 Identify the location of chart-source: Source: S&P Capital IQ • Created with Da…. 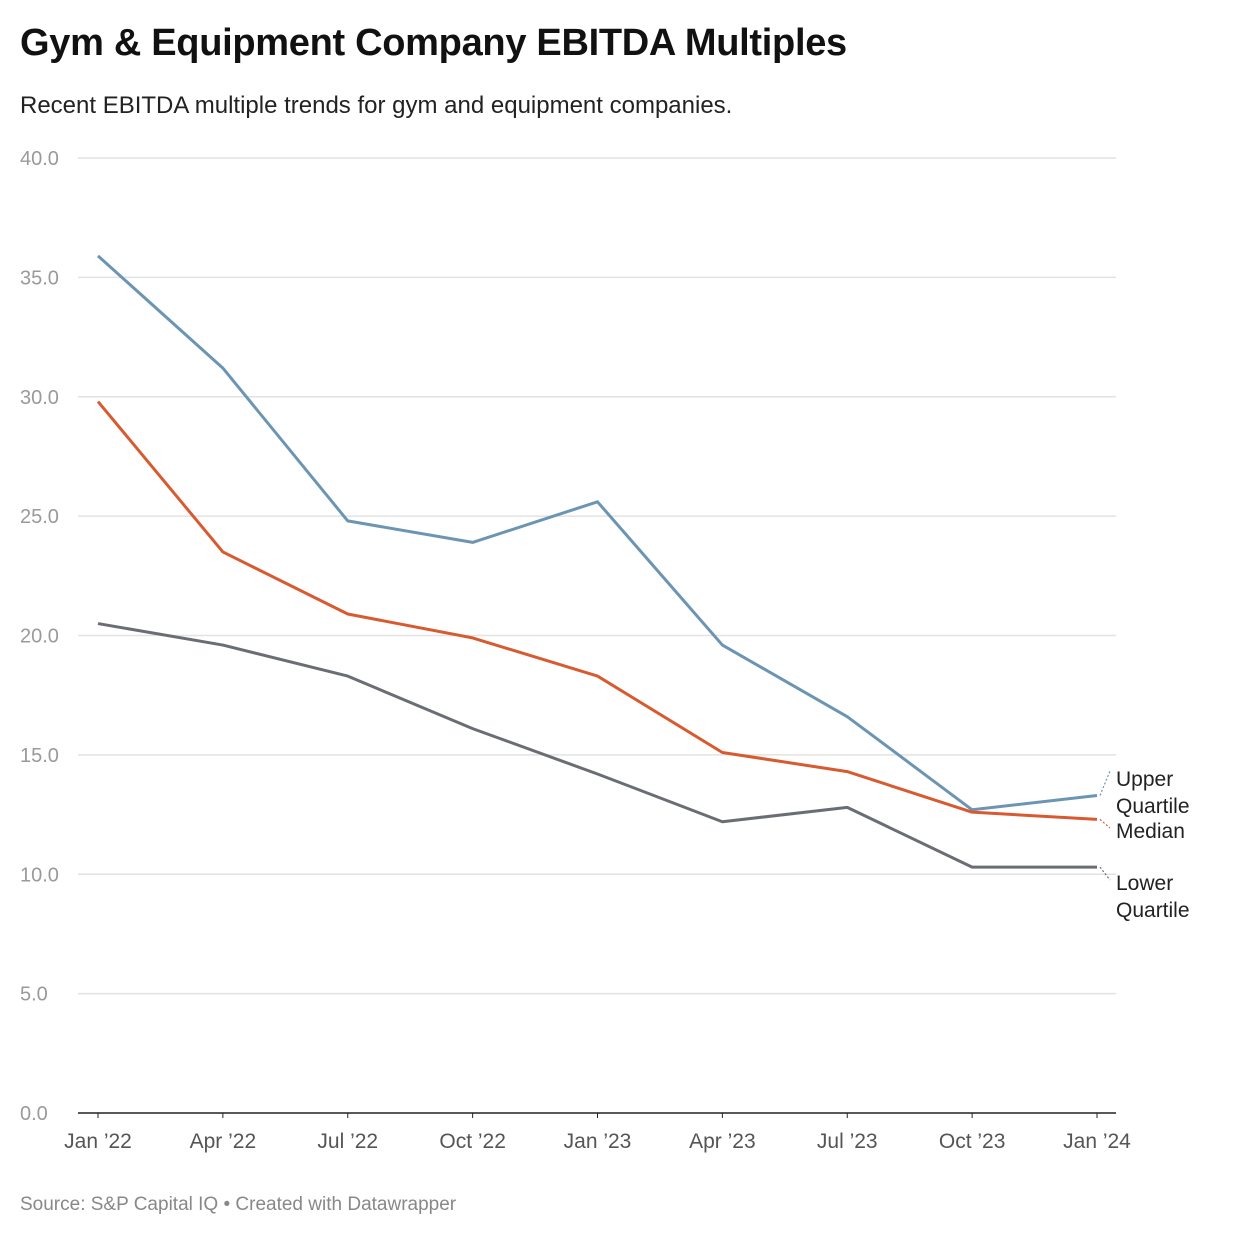
(238, 1204).